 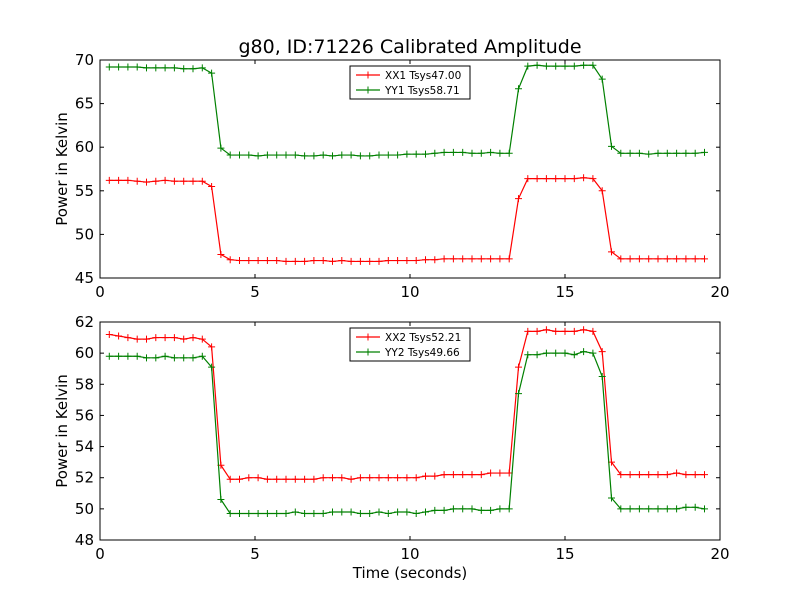 I want to click on y-tick-label: 50, so click(x=84, y=509).